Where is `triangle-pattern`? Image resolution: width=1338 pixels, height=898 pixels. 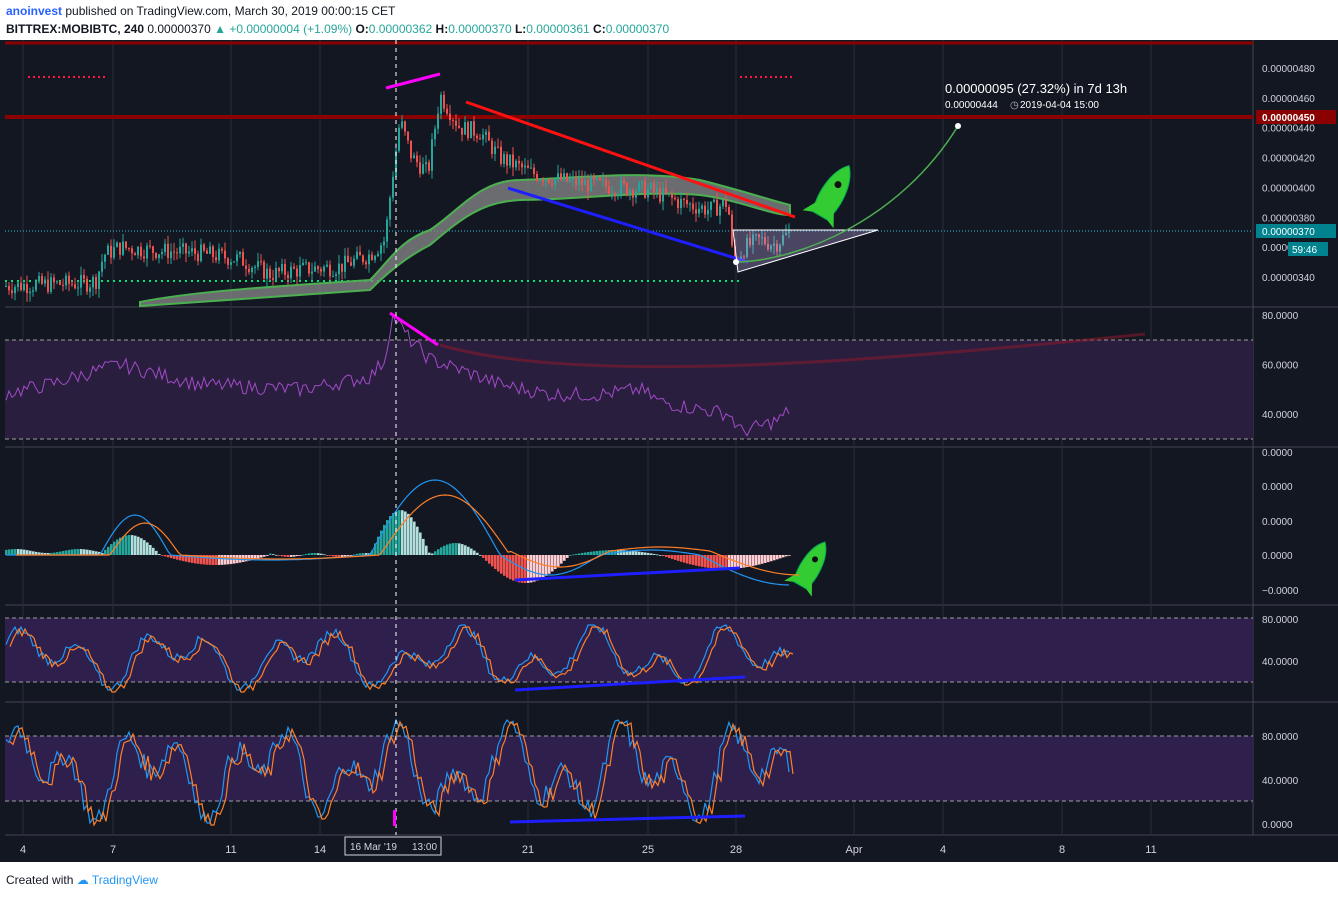
triangle-pattern is located at coordinates (805, 251).